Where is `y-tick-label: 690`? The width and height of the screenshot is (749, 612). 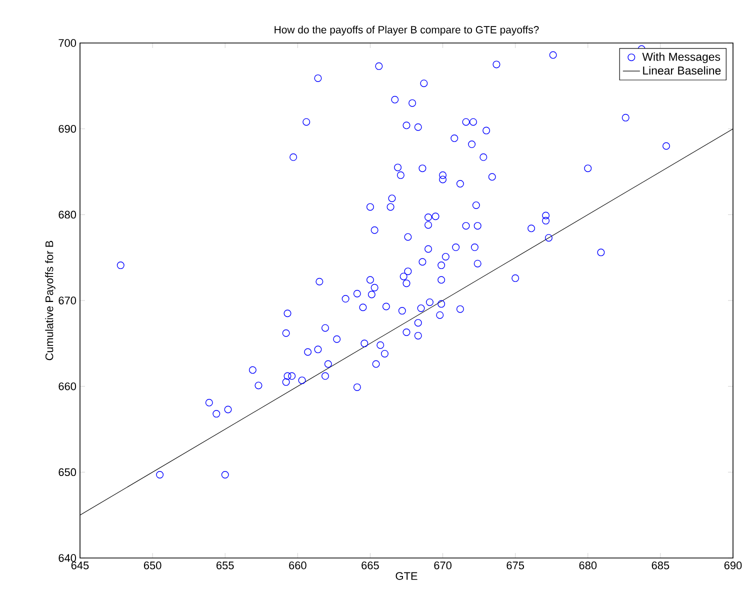
y-tick-label: 690 is located at coordinates (67, 128).